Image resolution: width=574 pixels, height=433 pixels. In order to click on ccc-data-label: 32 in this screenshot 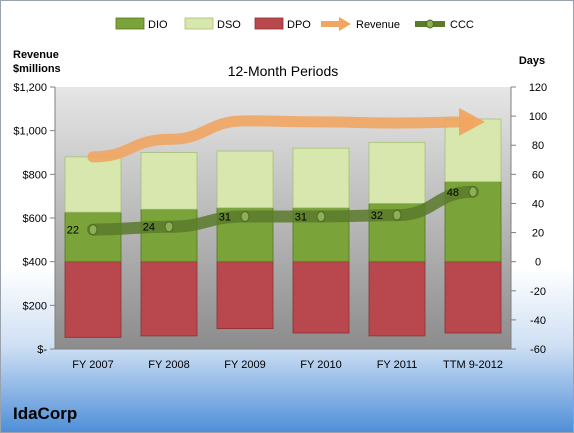, I will do `click(377, 216)`.